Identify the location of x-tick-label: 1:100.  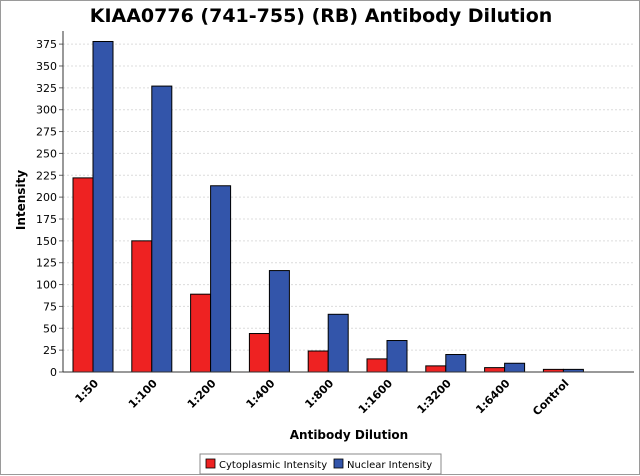
(143, 394).